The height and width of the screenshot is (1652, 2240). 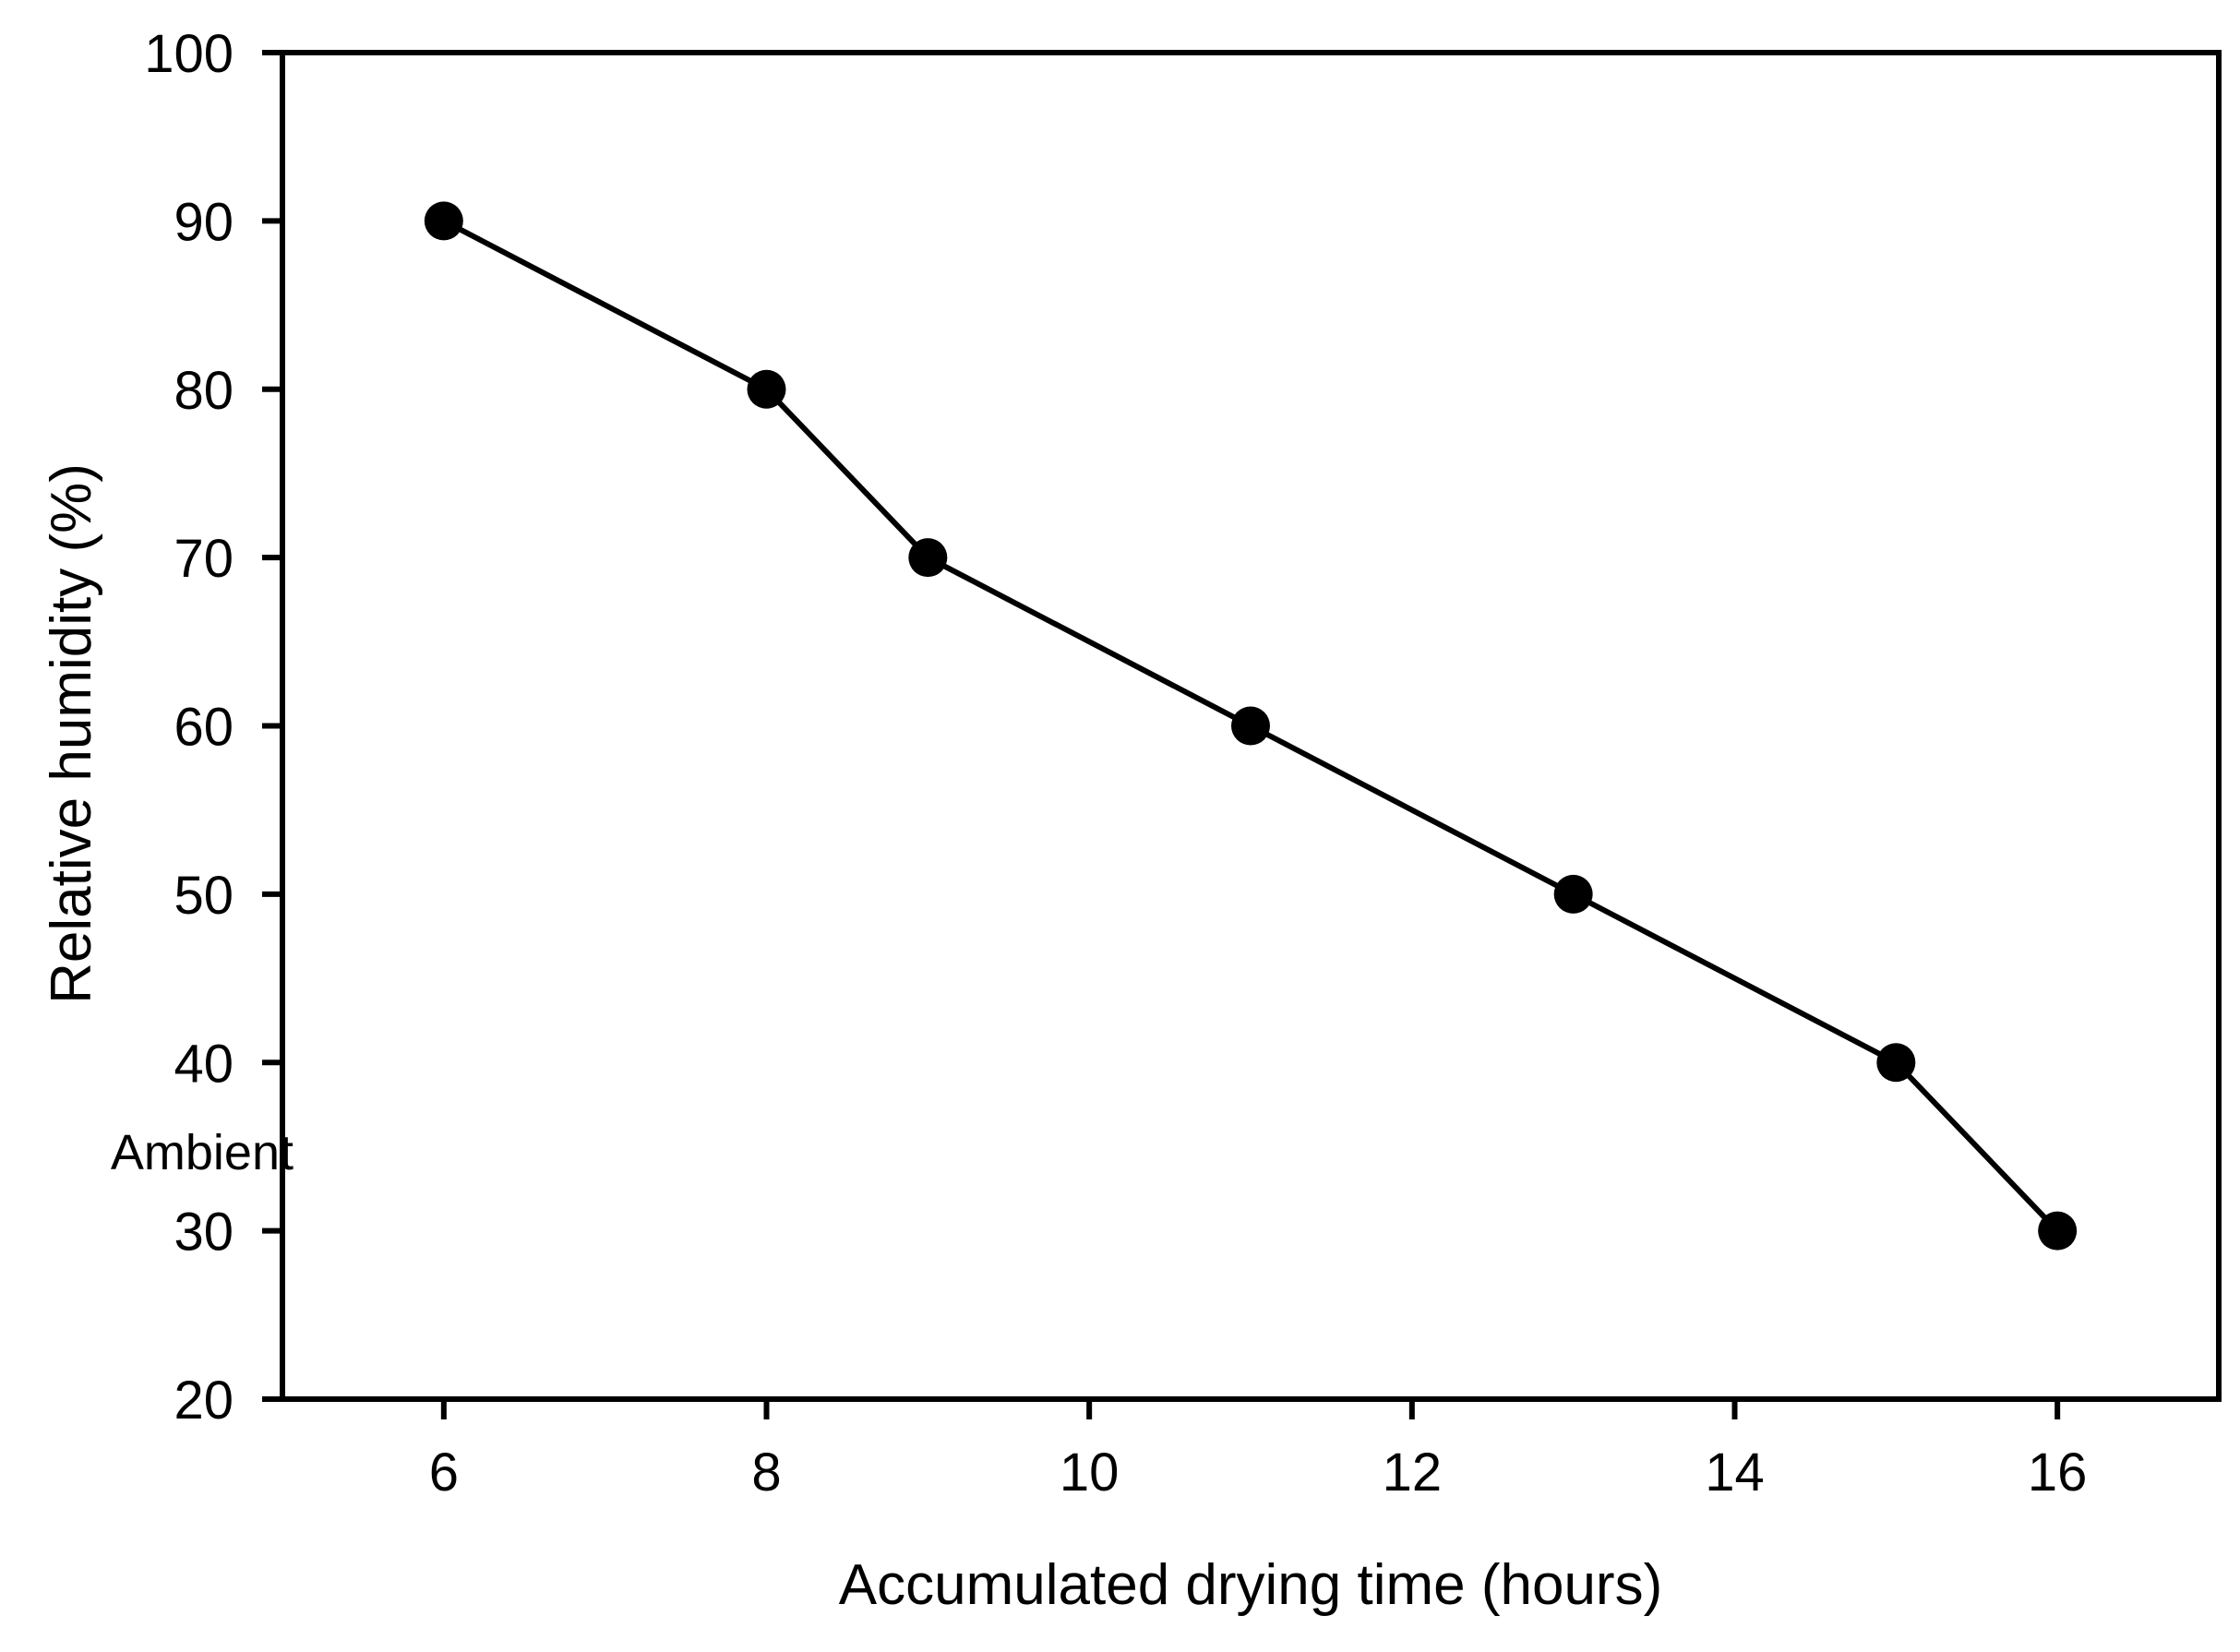 I want to click on y-tick-label: 20, so click(x=204, y=1401).